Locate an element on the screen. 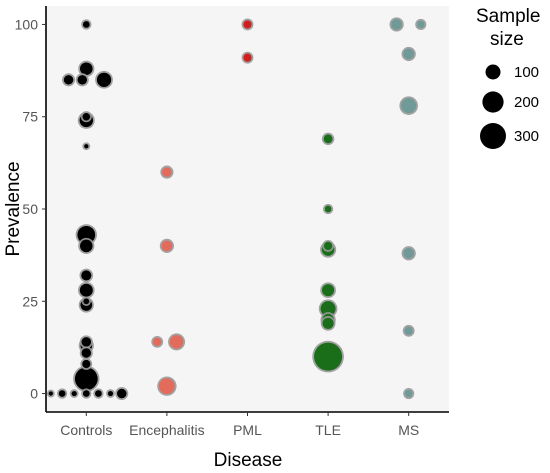 The height and width of the screenshot is (473, 550). y-tick-label: 100 is located at coordinates (27, 24).